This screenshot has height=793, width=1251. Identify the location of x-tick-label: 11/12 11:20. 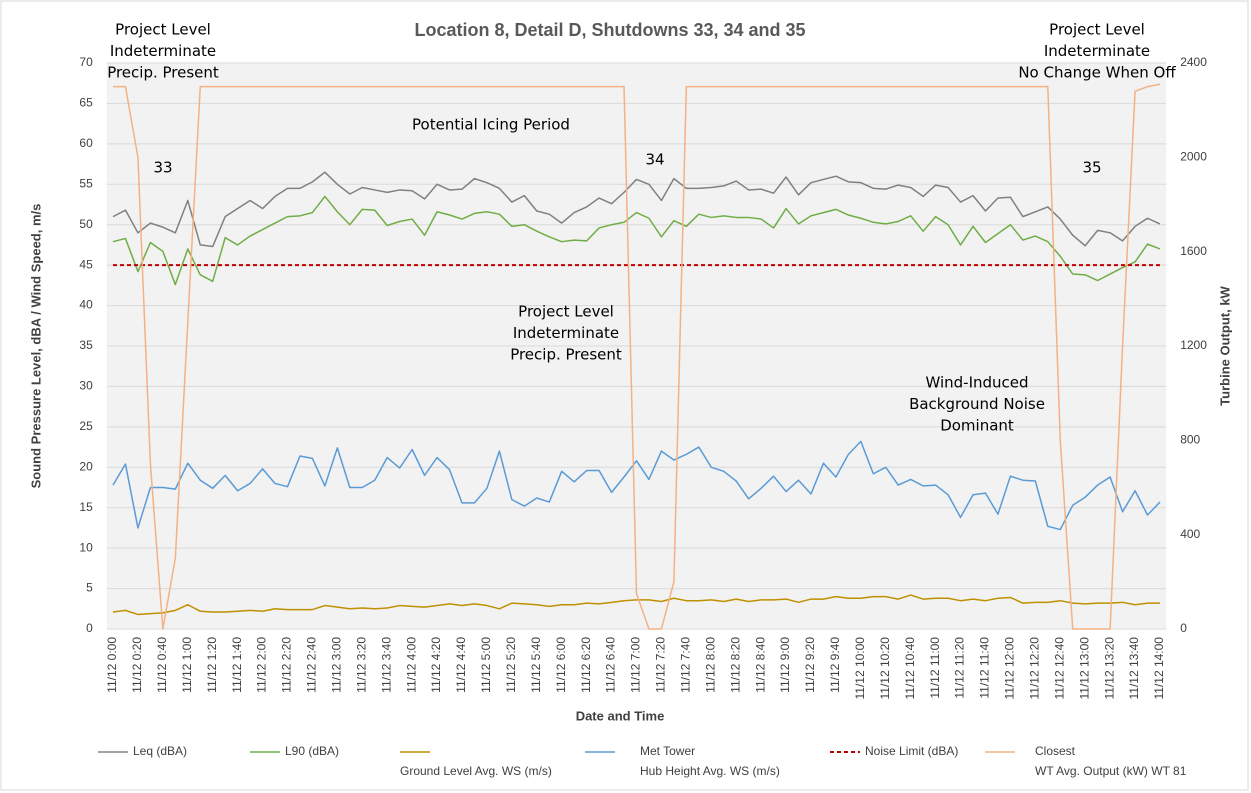
(960, 668).